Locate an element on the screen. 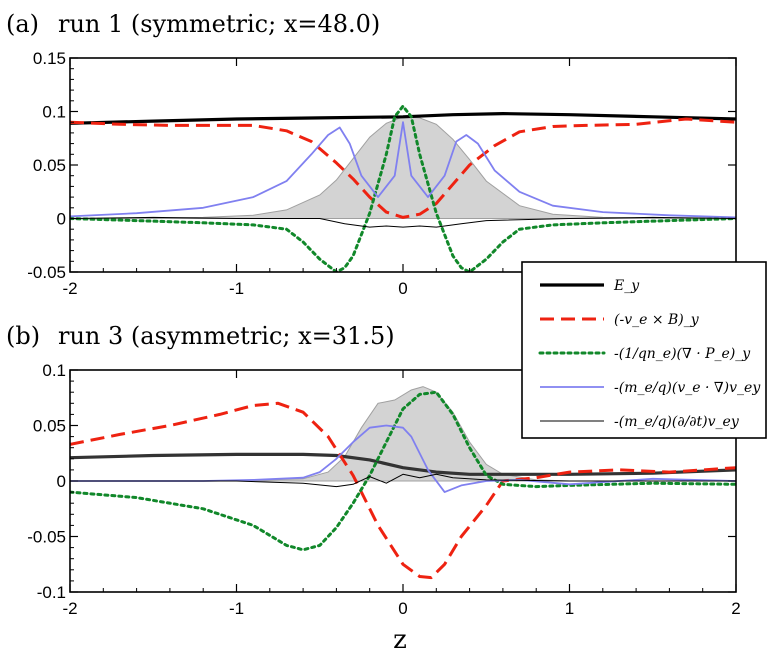  panel-b-xtick-label: 2 is located at coordinates (735, 608).